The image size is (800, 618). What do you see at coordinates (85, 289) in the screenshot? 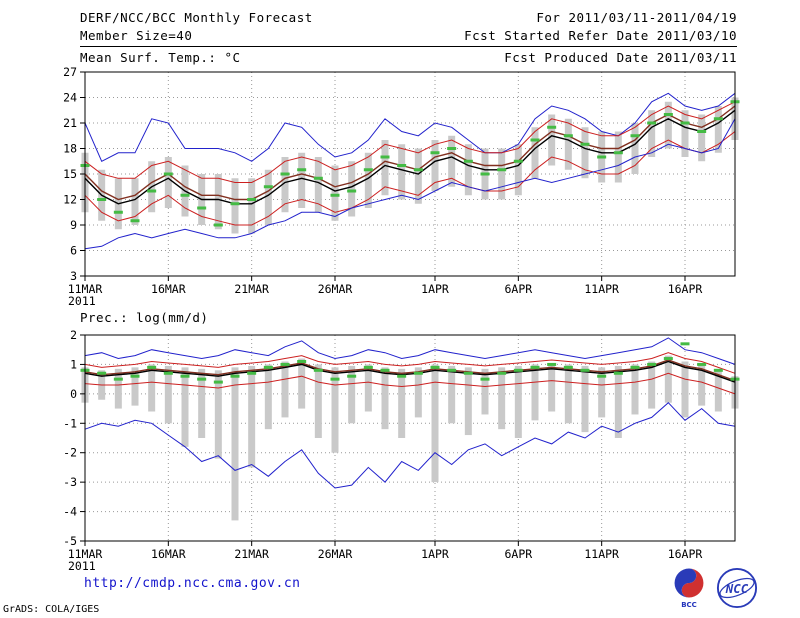
I see `x-tick-label: 11MAR` at bounding box center [85, 289].